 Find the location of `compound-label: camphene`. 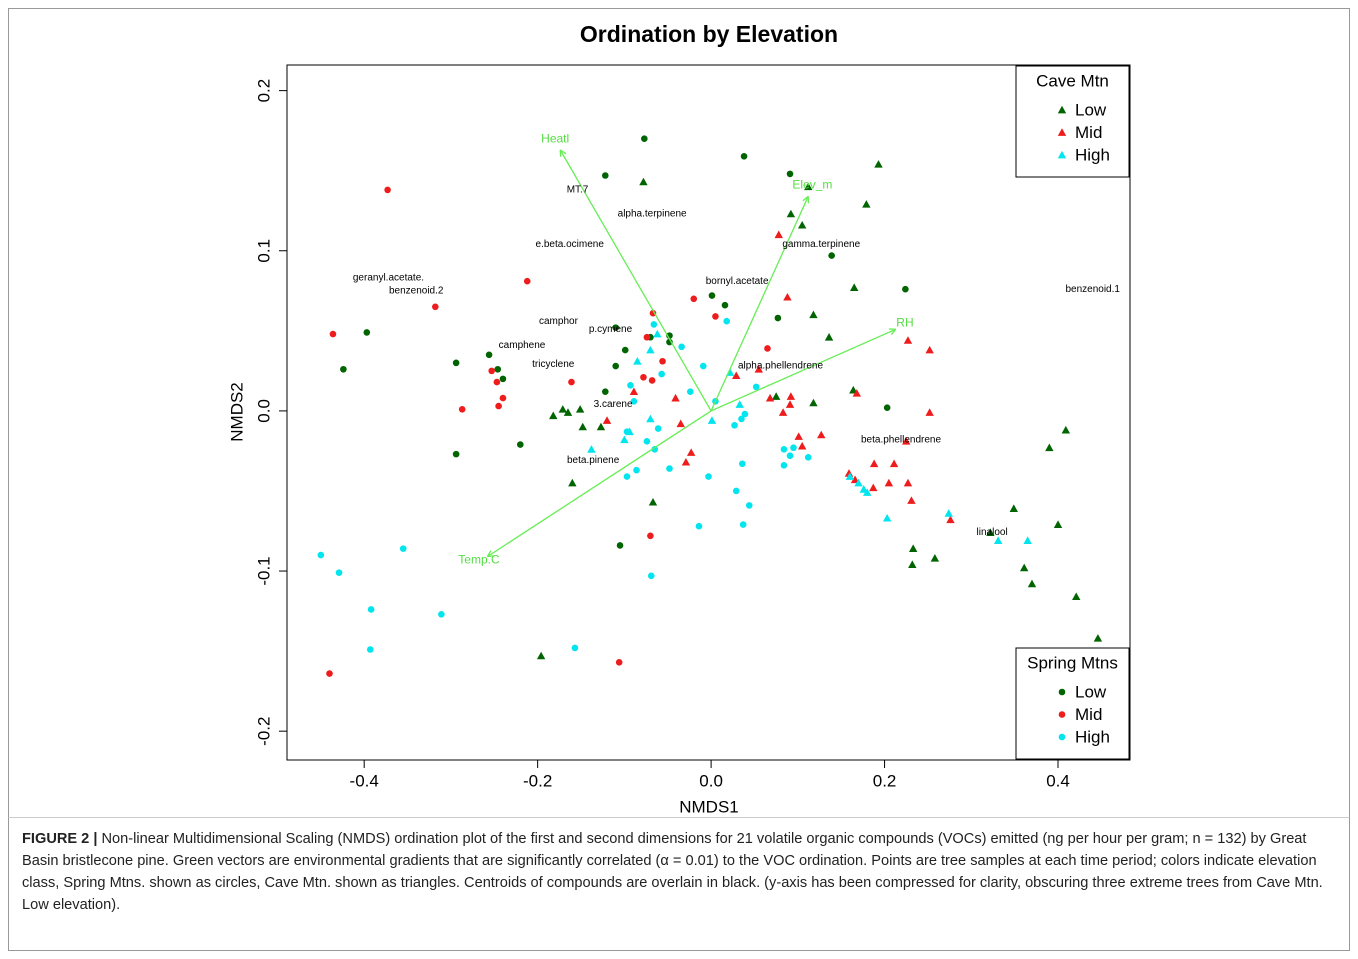

compound-label: camphene is located at coordinates (522, 345).